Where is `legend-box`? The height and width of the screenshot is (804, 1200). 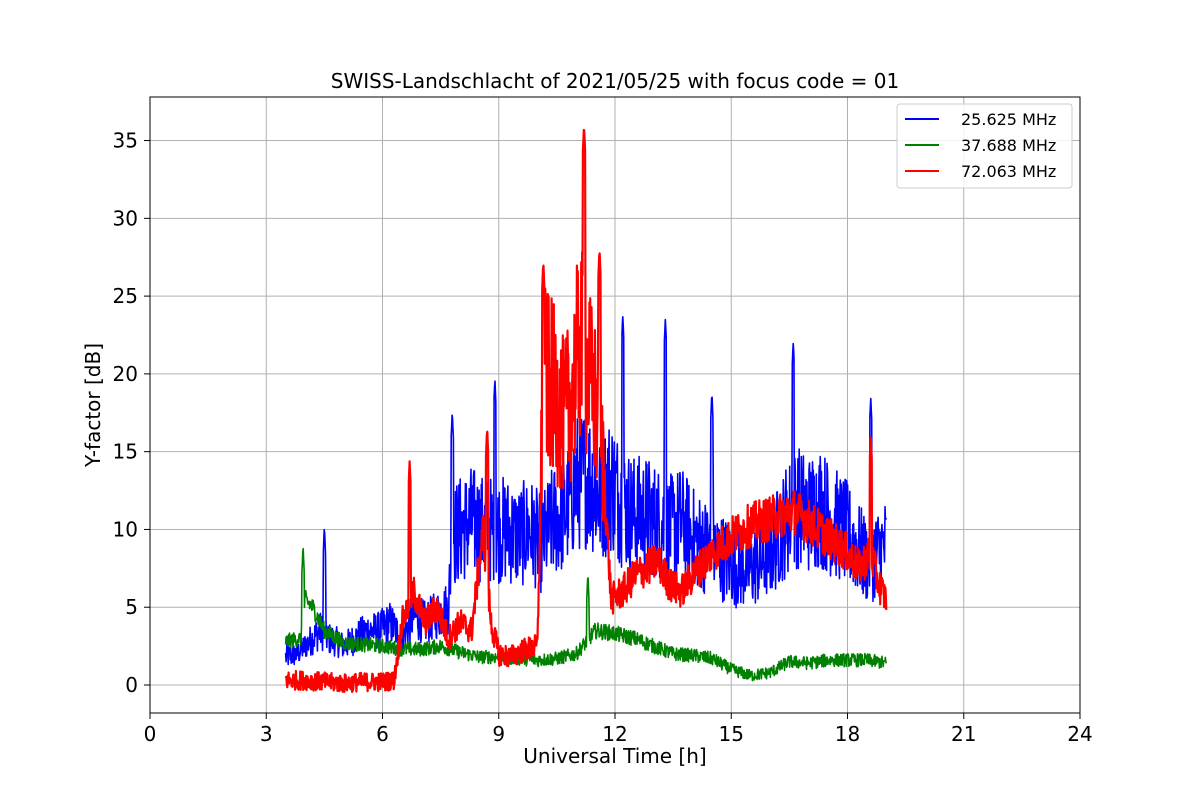
legend-box is located at coordinates (984, 146).